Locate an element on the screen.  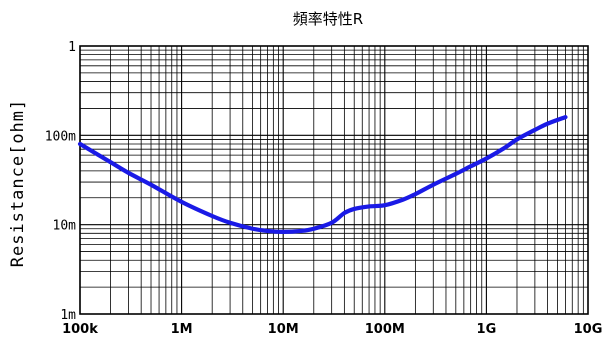
y-tick-labels: 1m 10m 100m 1 is located at coordinates (60, 181).